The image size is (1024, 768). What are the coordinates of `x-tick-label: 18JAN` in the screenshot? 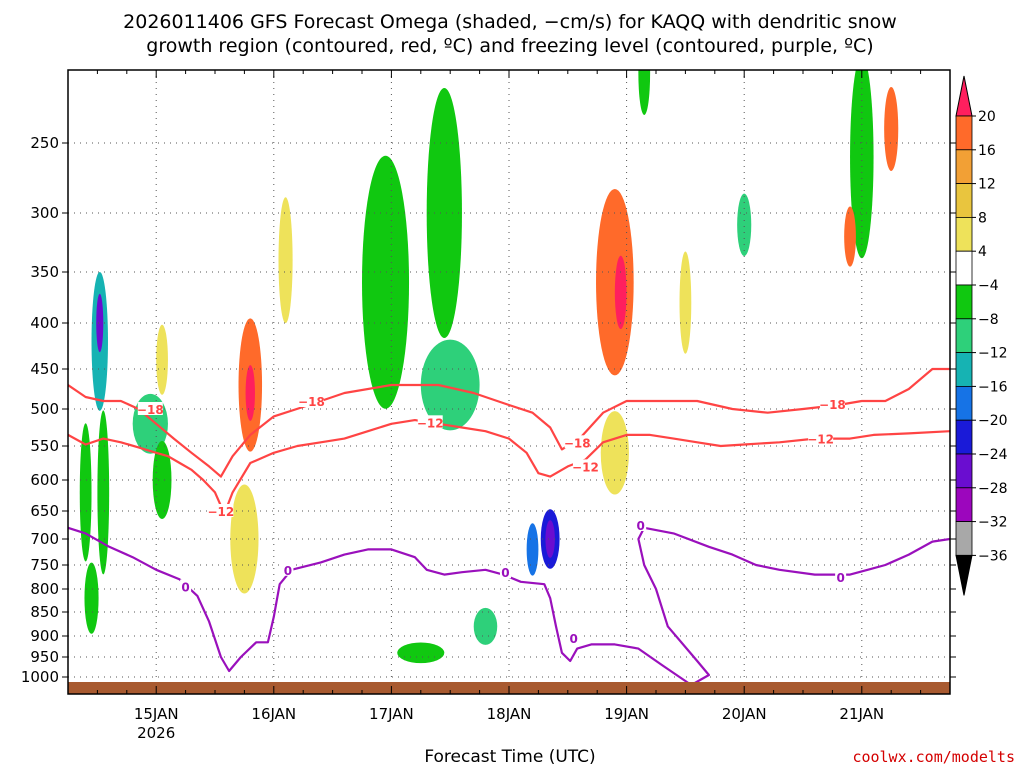 It's located at (509, 714).